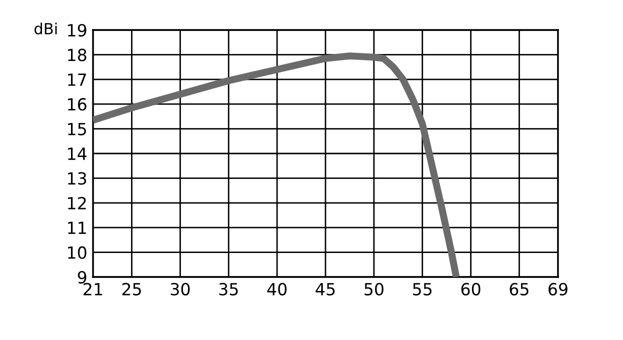 This screenshot has height=340, width=623. What do you see at coordinates (77, 30) in the screenshot?
I see `y-tick-label: 19` at bounding box center [77, 30].